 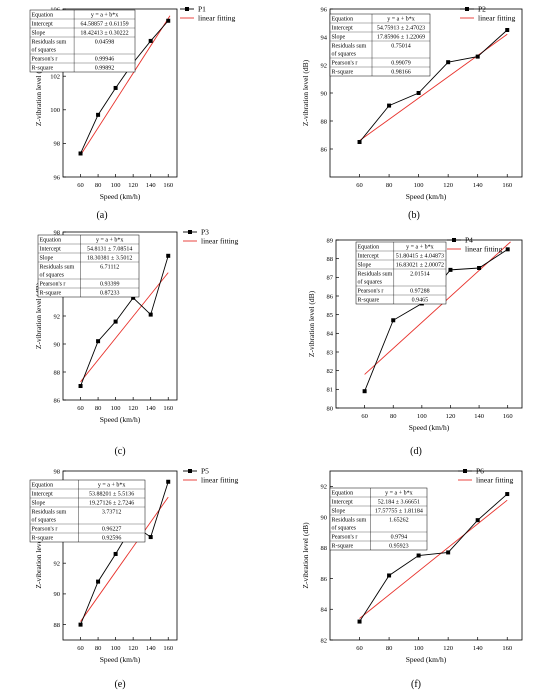 What do you see at coordinates (55, 77) in the screenshot?
I see `y-tick-label: 102` at bounding box center [55, 77].